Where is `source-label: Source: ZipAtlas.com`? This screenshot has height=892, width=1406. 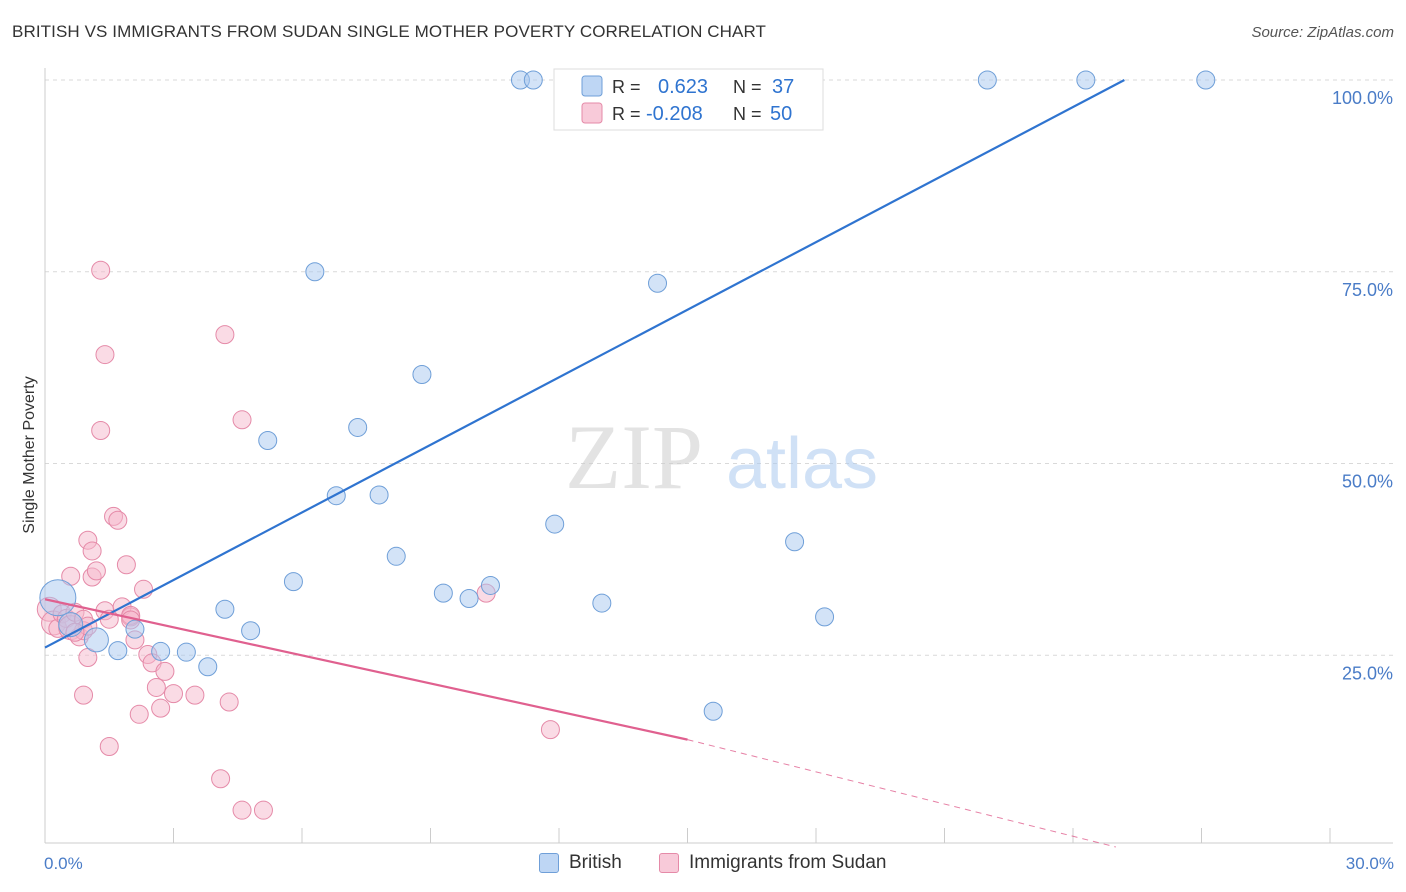
source-label: Source: ZipAtlas.com is located at coordinates (1322, 32).